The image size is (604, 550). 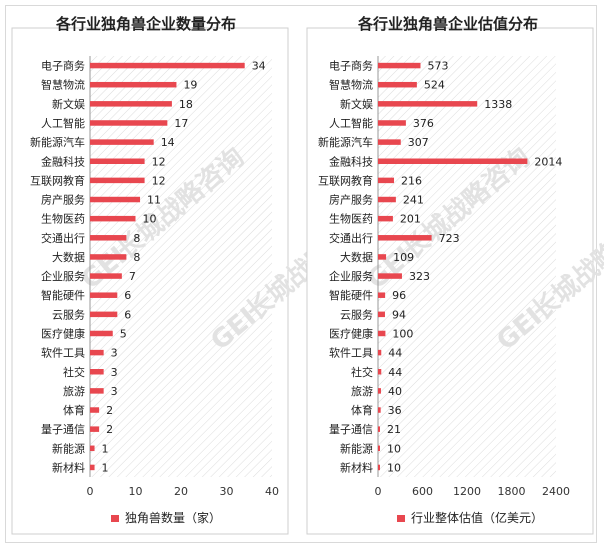 I want to click on category-label: 量子通信, so click(x=63, y=429).